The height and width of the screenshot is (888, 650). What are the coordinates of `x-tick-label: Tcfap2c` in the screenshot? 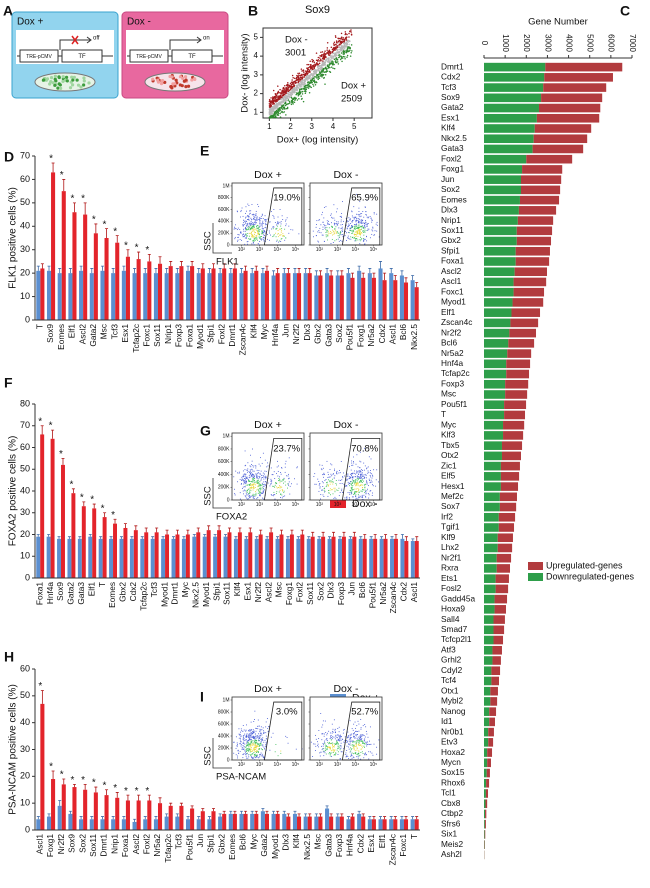 It's located at (168, 848).